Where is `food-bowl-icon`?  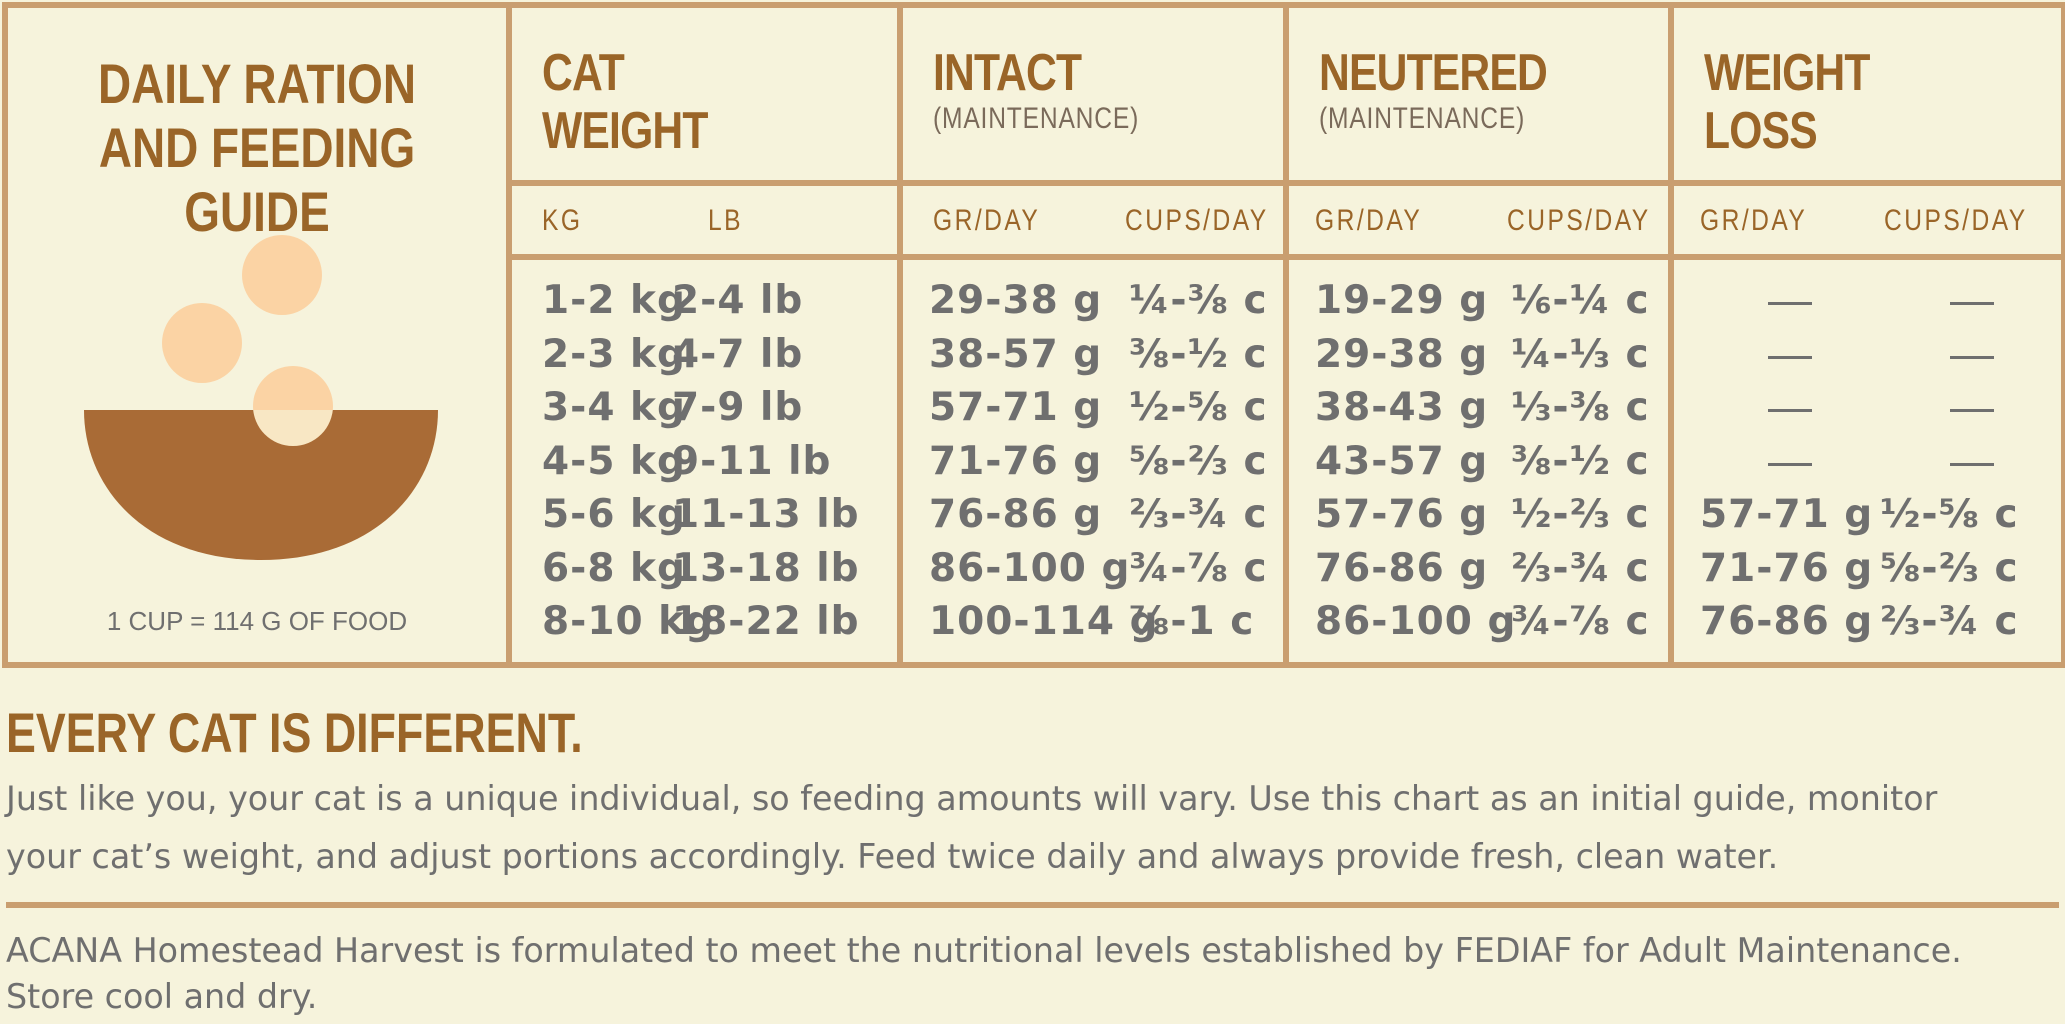
food-bowl-icon is located at coordinates (261, 397).